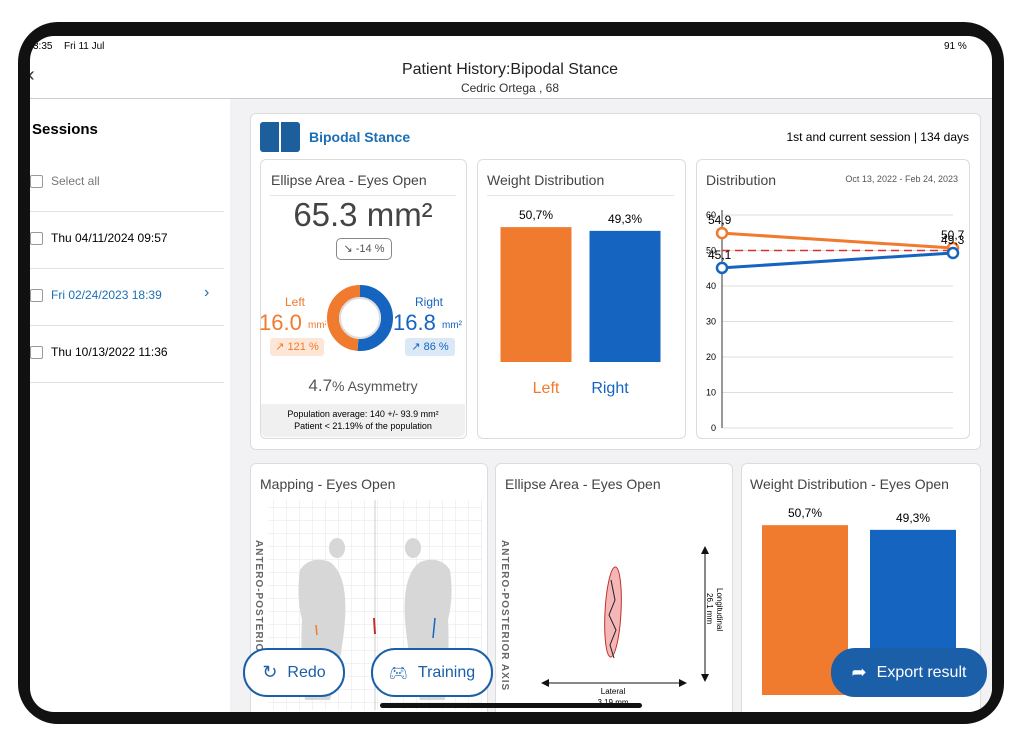  I want to click on change-badge: ↘ -14 %, so click(364, 249).